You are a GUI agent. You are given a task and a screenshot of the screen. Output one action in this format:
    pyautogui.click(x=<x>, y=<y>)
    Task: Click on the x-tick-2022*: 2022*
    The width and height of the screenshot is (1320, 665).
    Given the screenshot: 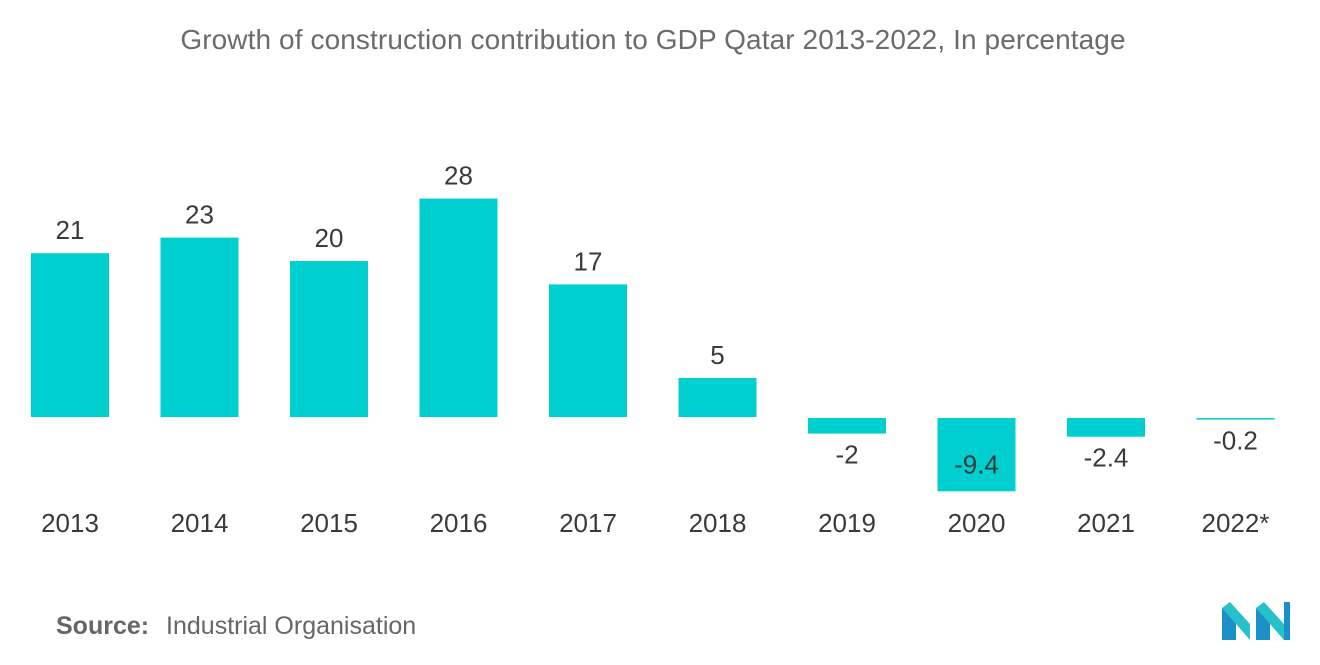 What is the action you would take?
    pyautogui.click(x=1236, y=523)
    